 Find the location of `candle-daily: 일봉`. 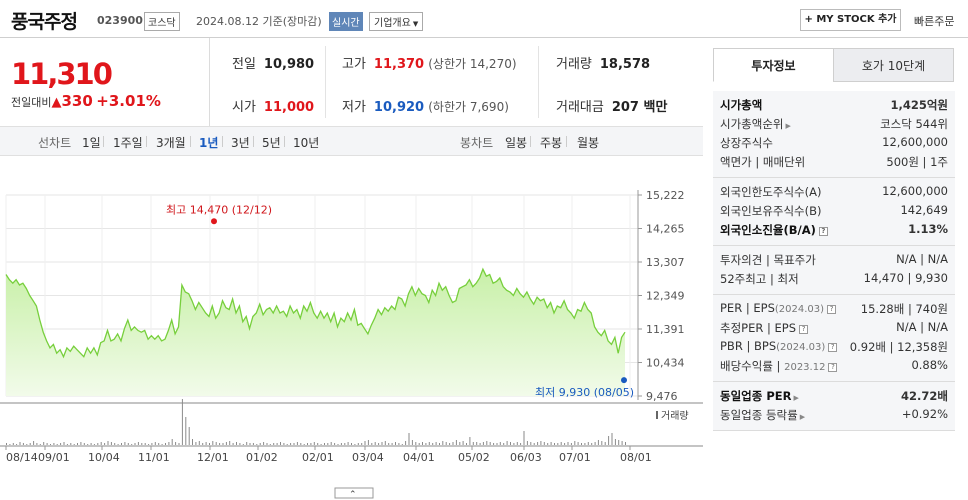

candle-daily: 일봉 is located at coordinates (516, 143).